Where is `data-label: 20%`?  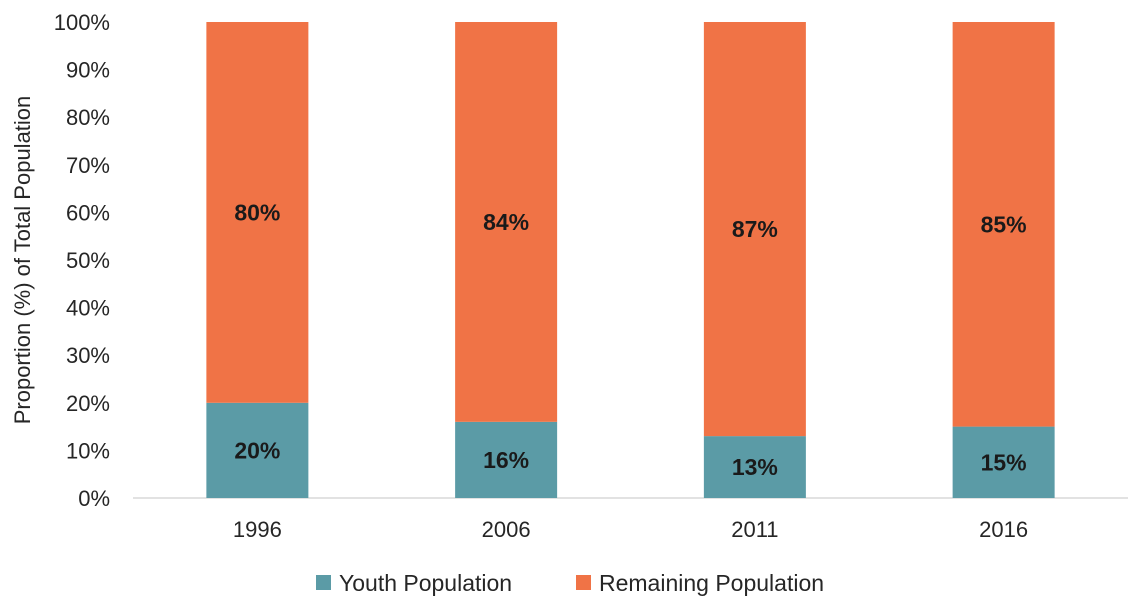
data-label: 20% is located at coordinates (257, 450).